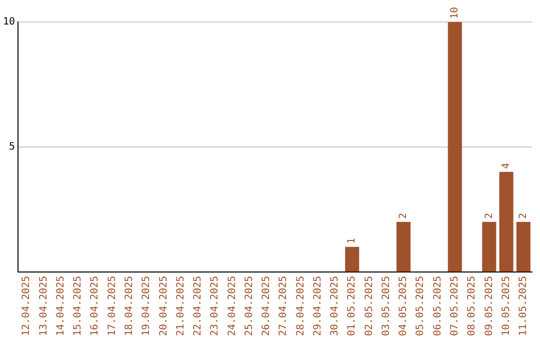 This screenshot has width=540, height=340. What do you see at coordinates (352, 306) in the screenshot?
I see `x-tick-label: 01.05.2025` at bounding box center [352, 306].